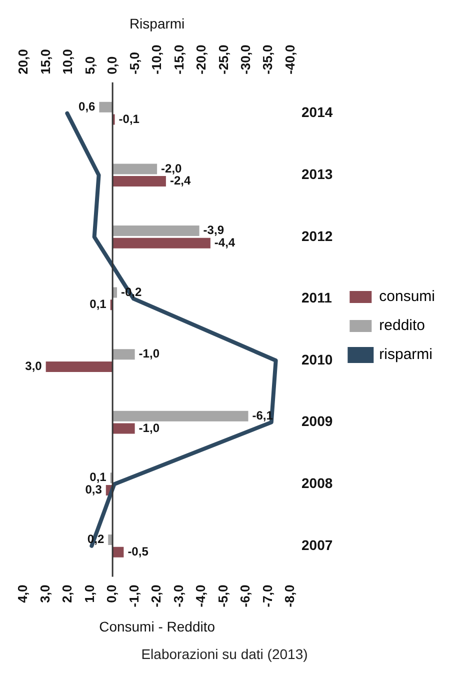 This screenshot has width=449, height=675. Describe the element at coordinates (245, 59) in the screenshot. I see `x2-tick-label: -30,0` at that location.